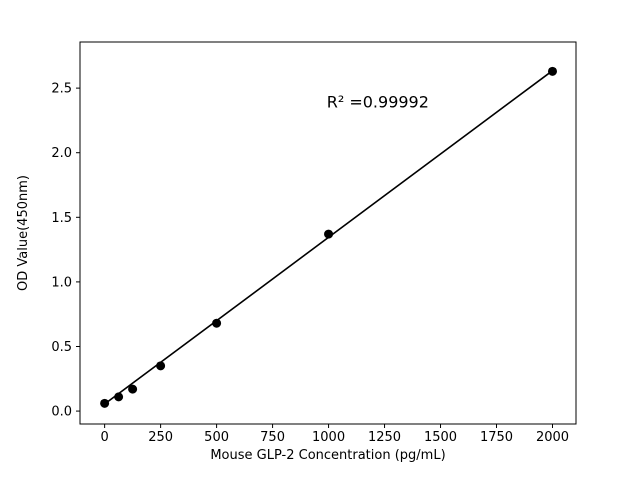  I want to click on y-tick-label: 1.0, so click(61, 282).